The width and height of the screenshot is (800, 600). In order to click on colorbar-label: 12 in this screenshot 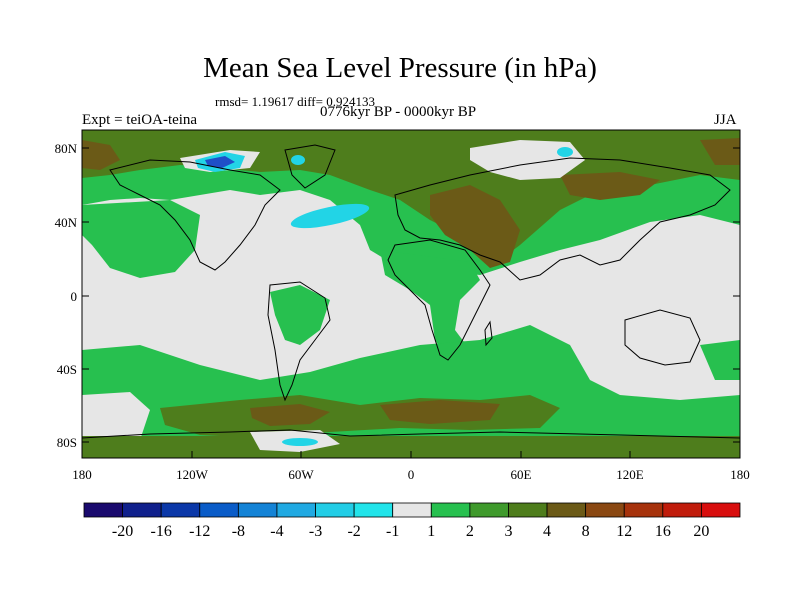, I will do `click(624, 531)`.